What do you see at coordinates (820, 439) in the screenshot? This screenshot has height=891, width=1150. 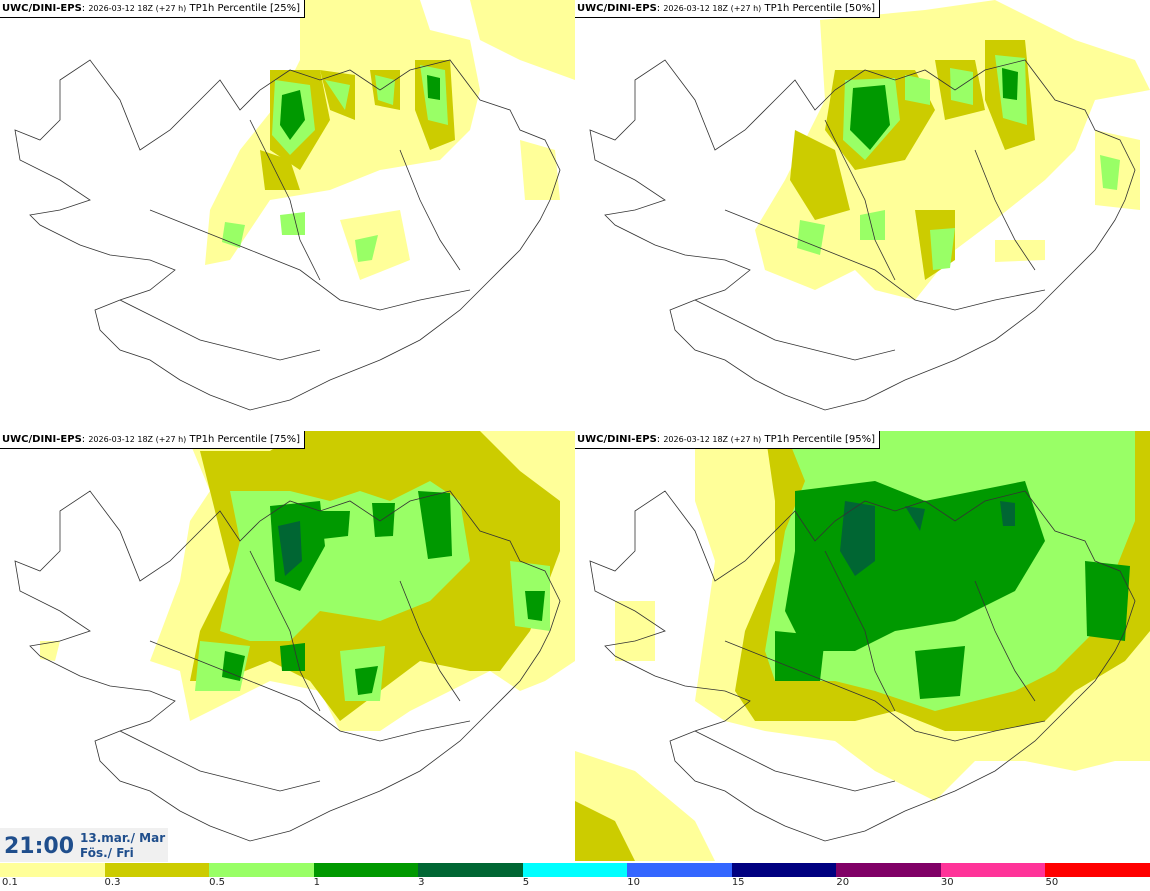 I see `percentile-label: TP1h Percentile [95%]` at bounding box center [820, 439].